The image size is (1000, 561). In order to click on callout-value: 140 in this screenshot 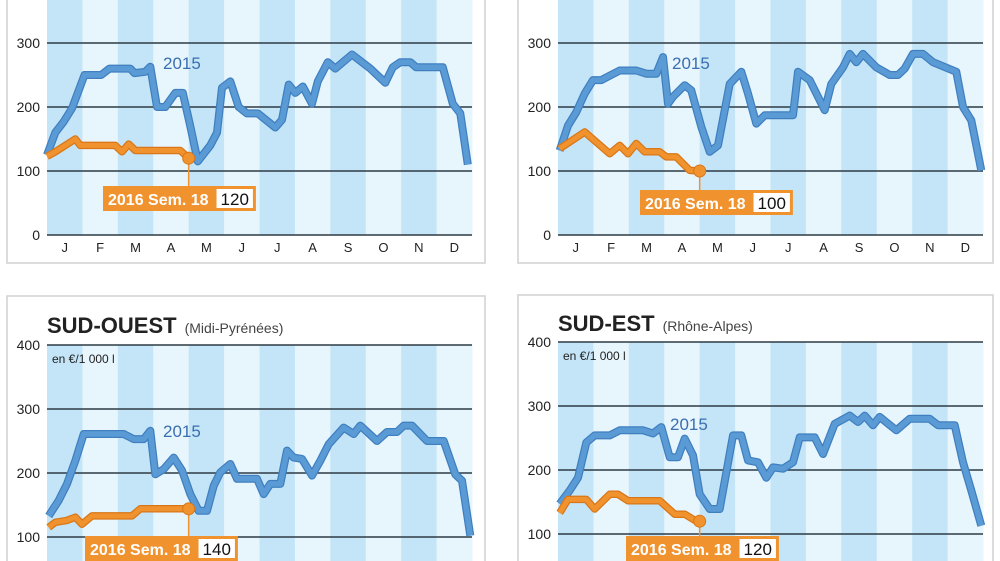, I will do `click(217, 549)`.